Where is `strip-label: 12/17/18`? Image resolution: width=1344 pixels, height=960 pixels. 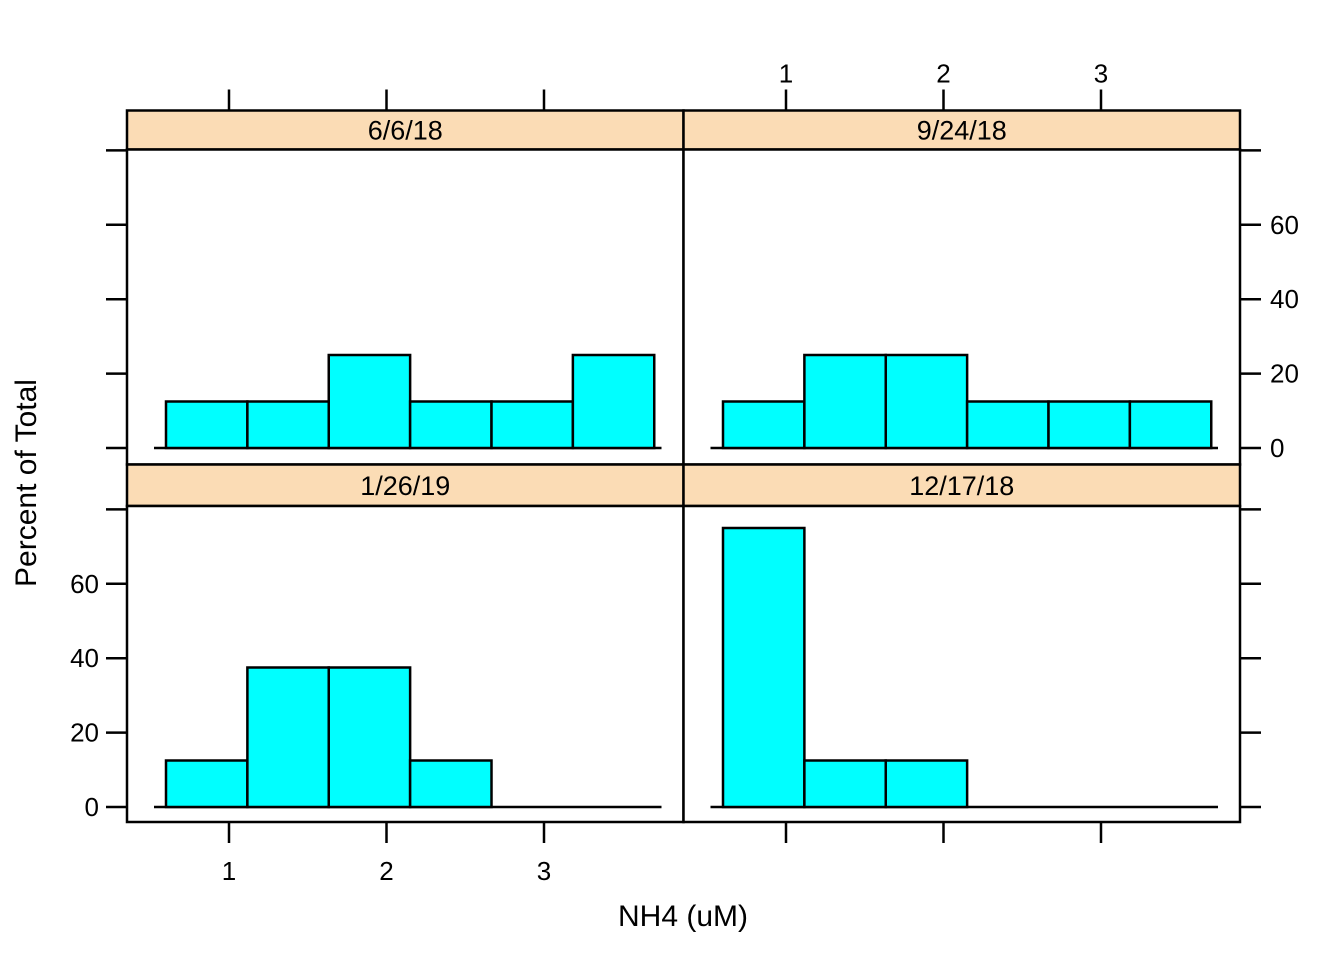 strip-label: 12/17/18 is located at coordinates (961, 486).